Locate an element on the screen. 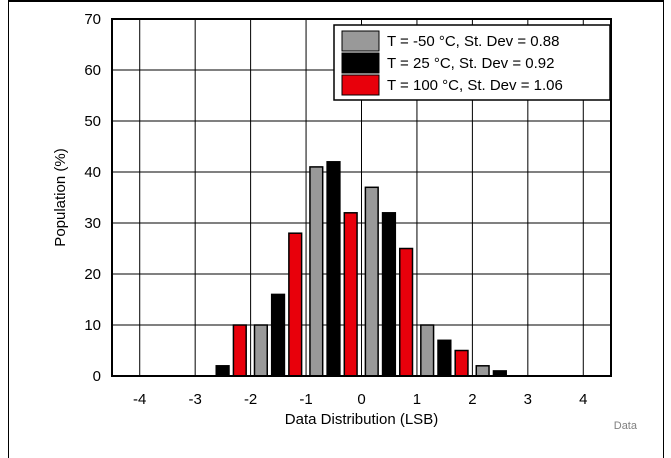  frame-right-border is located at coordinates (663, 229).